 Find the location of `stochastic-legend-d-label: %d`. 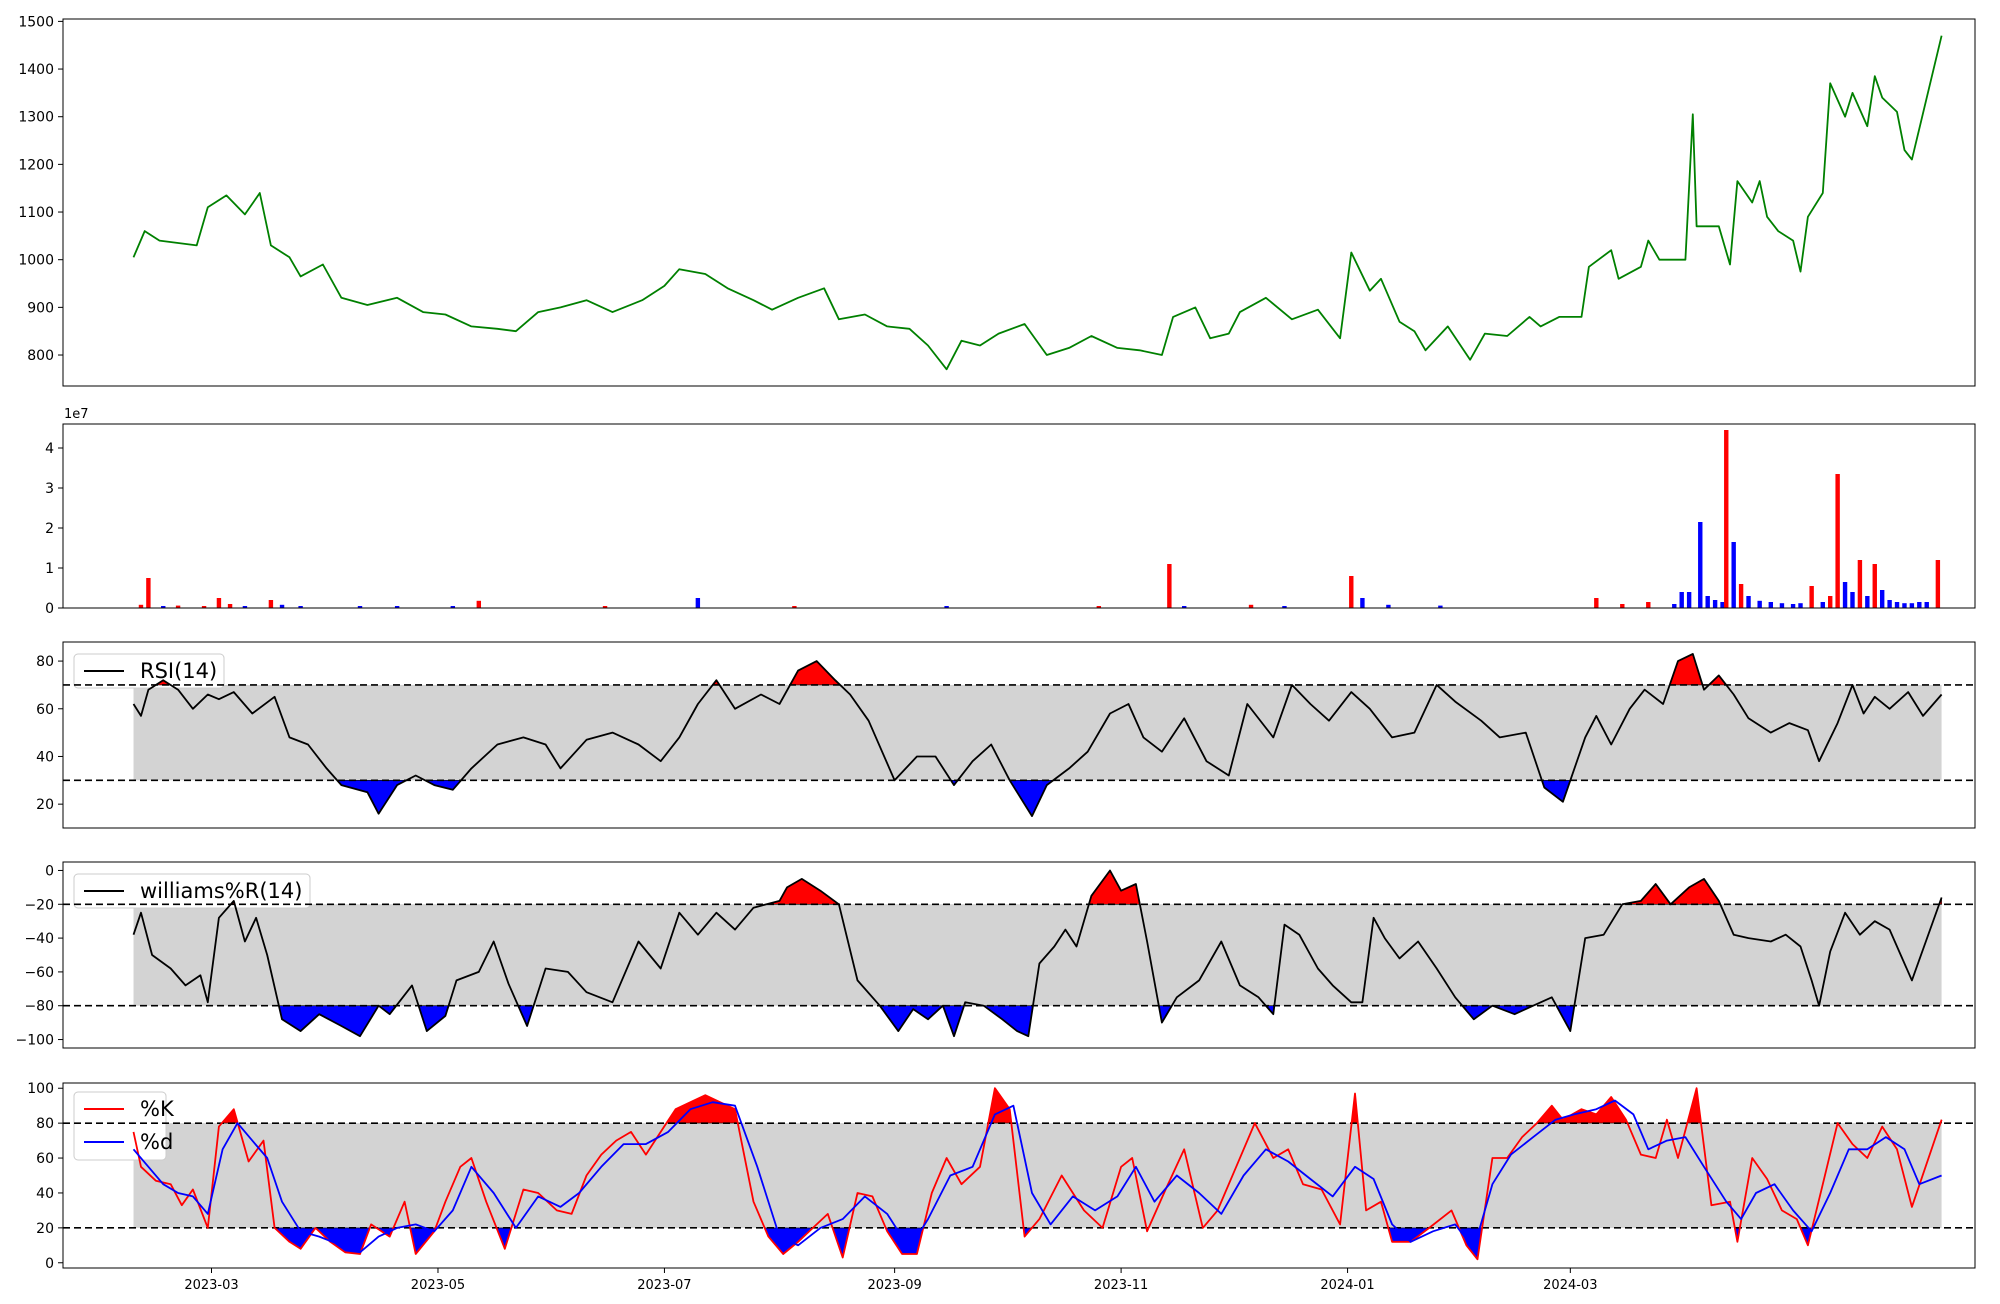

stochastic-legend-d-label: %d is located at coordinates (156, 1142).